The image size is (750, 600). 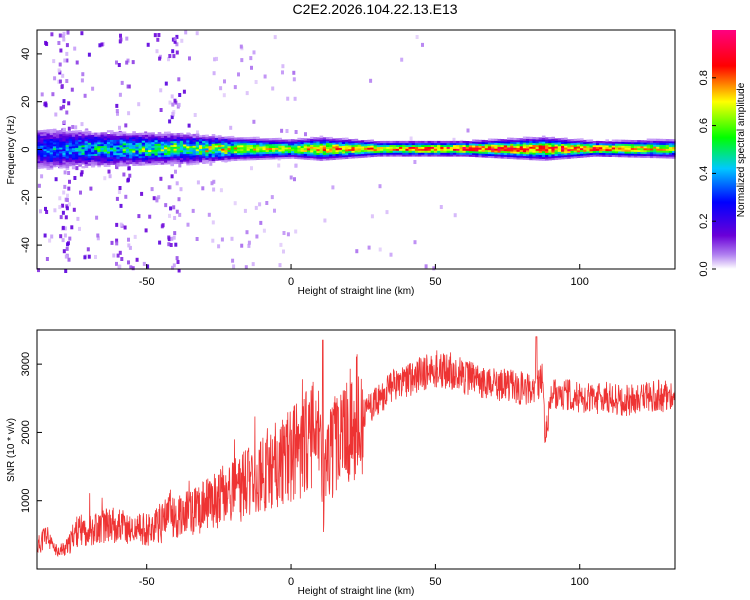 I want to click on colorbar-tick-label: 0.8, so click(x=704, y=77).